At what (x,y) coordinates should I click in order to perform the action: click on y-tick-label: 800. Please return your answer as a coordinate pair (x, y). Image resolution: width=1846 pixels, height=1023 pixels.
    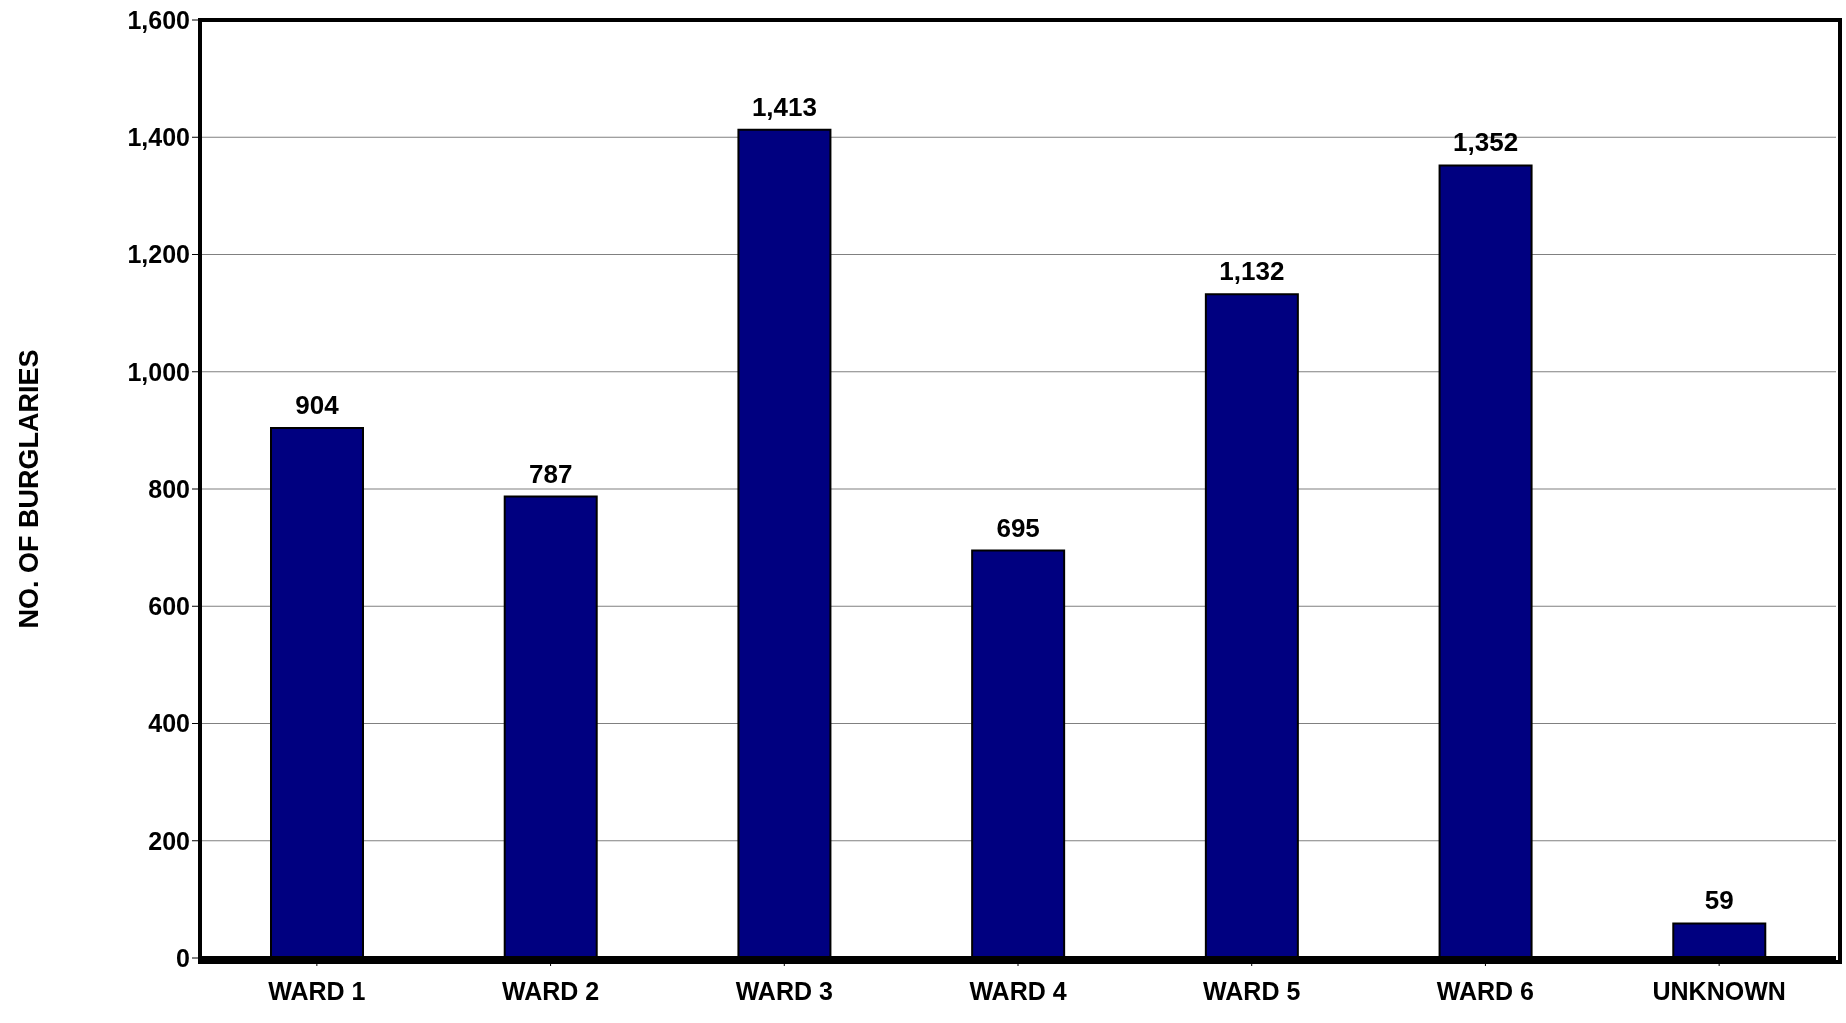
    Looking at the image, I should click on (169, 488).